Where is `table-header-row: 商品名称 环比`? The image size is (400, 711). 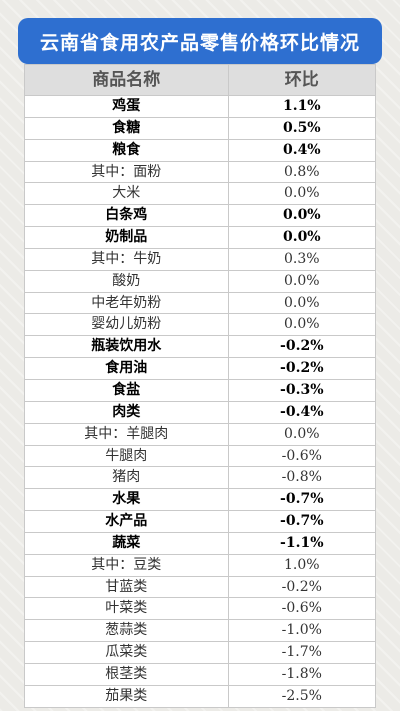 table-header-row: 商品名称 环比 is located at coordinates (200, 80).